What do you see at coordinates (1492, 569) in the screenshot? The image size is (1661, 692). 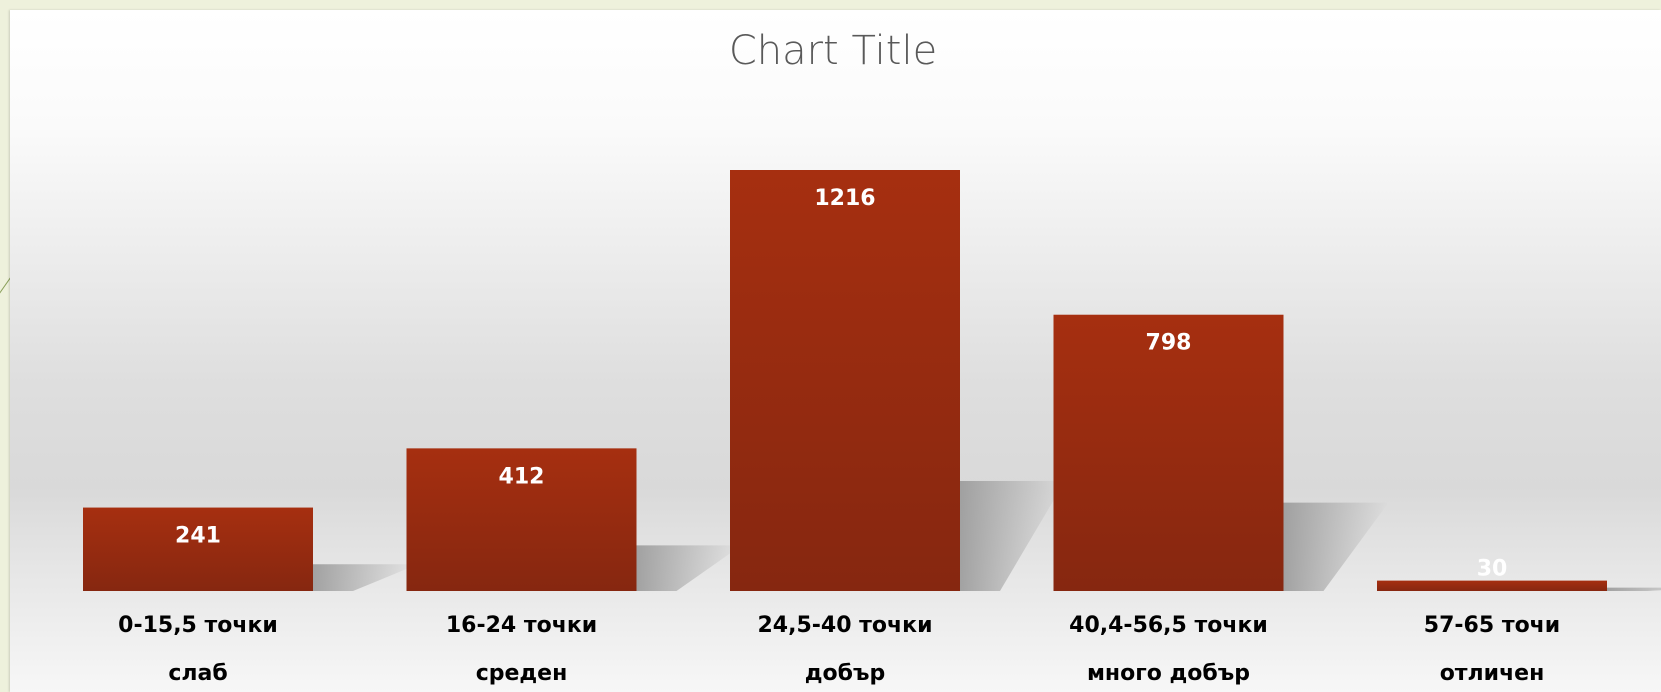 I see `data-label: 30` at bounding box center [1492, 569].